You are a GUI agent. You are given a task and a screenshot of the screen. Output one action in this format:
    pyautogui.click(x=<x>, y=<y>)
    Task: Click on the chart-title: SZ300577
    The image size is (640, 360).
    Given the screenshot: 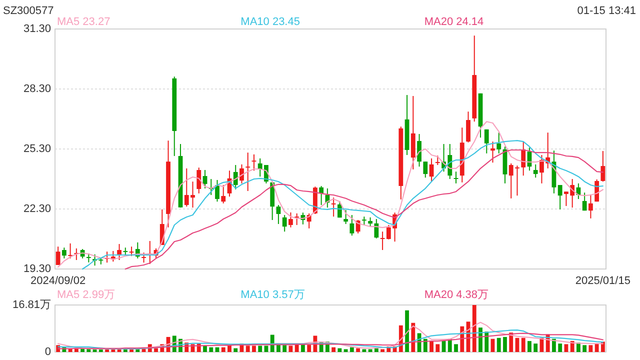 What is the action you would take?
    pyautogui.click(x=28, y=10)
    